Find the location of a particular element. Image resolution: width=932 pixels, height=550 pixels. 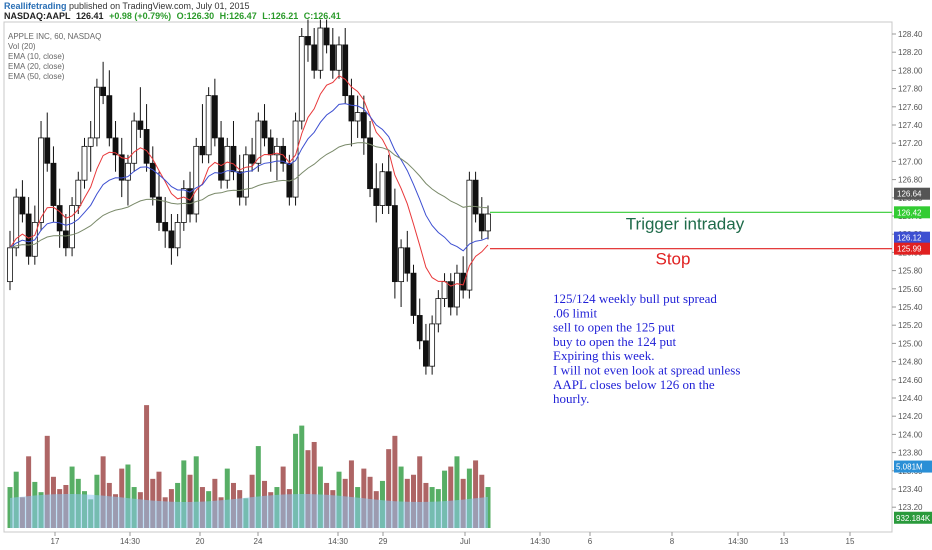

note-line: Expiring this week. is located at coordinates (603, 355).